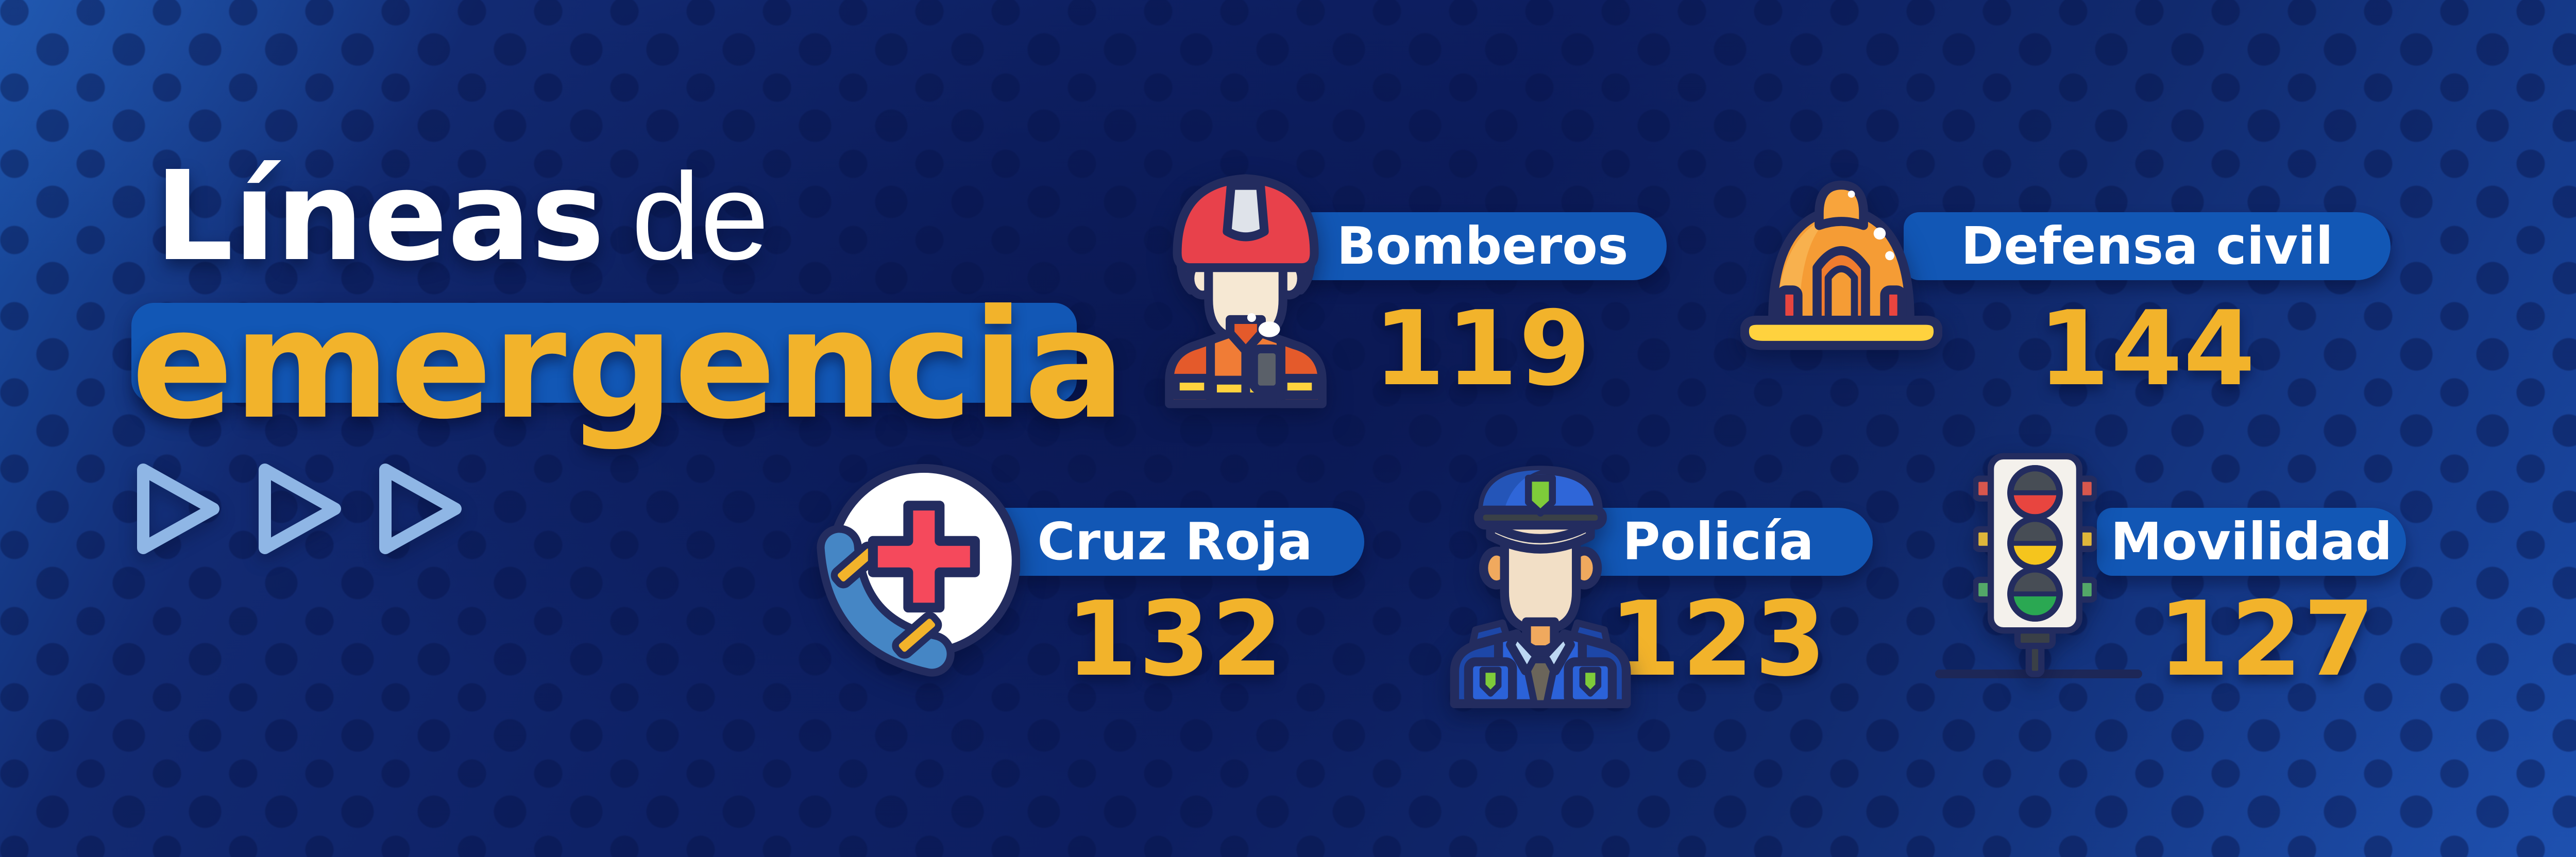  Describe the element at coordinates (1174, 639) in the screenshot. I see `service-number: 132` at that location.